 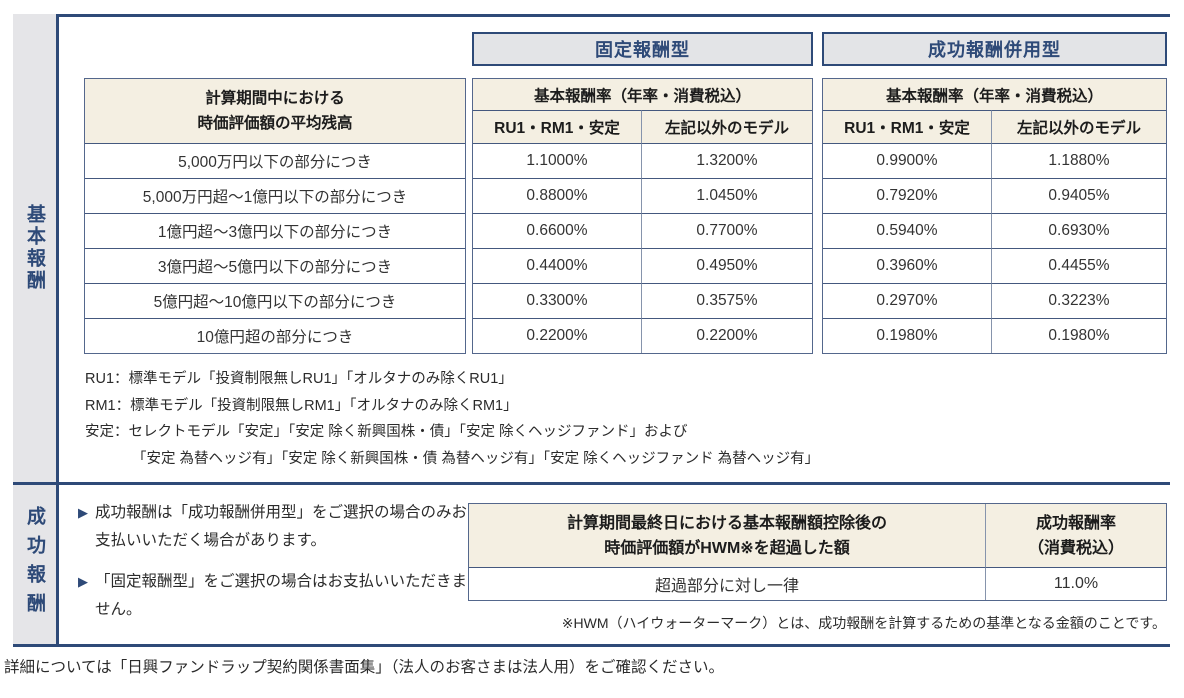 I want to click on list-item: ▶ 「固定報酬型」をご選択の場合はお支払いいただきません。, so click(x=275, y=596).